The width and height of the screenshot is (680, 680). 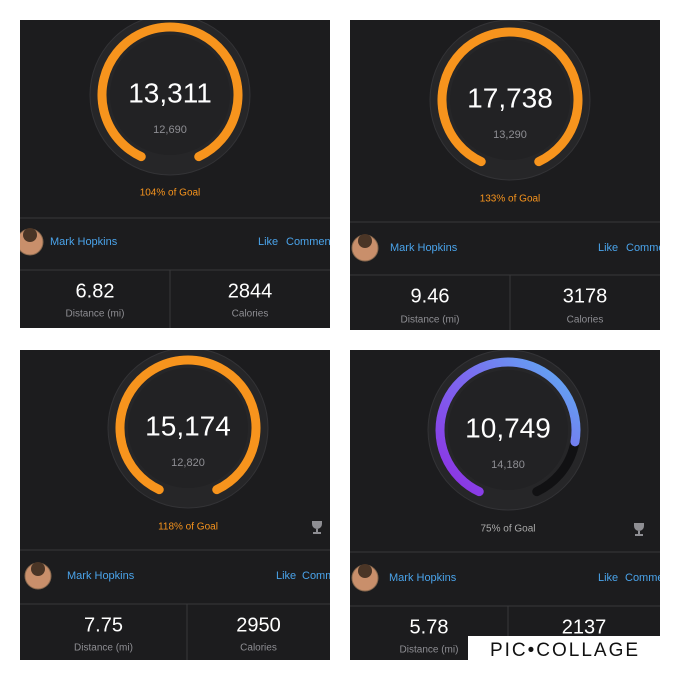 What do you see at coordinates (584, 627) in the screenshot?
I see `calories-value: 2137` at bounding box center [584, 627].